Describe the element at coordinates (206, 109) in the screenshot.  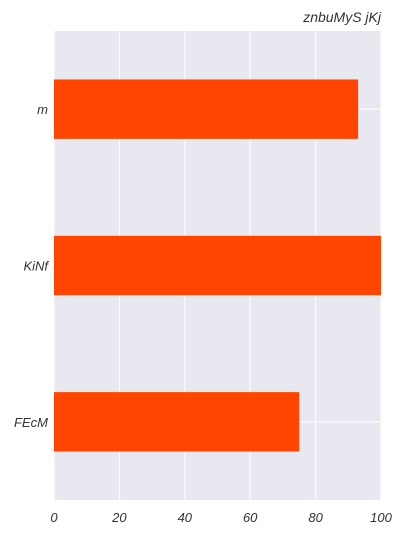
I see `bar-m` at that location.